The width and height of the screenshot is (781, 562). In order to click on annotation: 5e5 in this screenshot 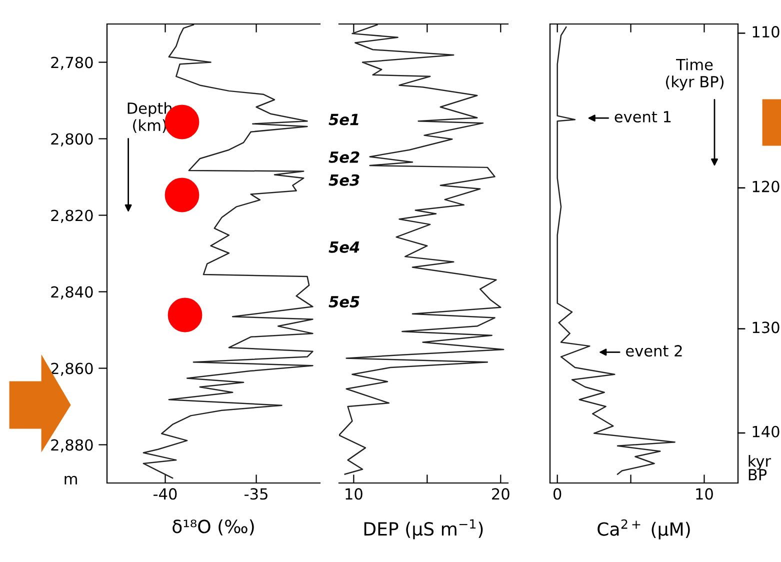, I will do `click(344, 302)`.